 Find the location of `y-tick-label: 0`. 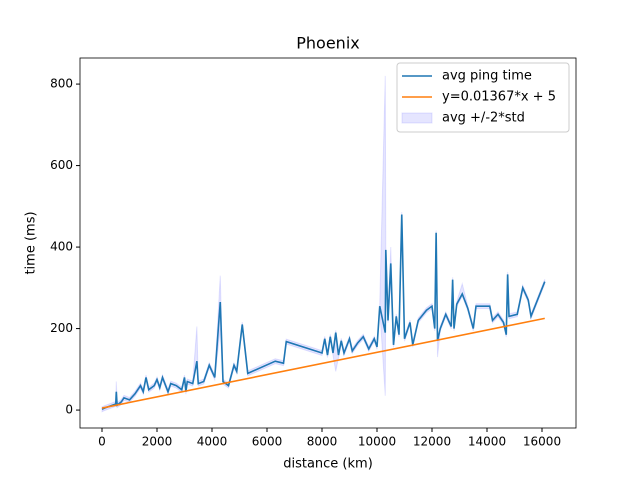

y-tick-label: 0 is located at coordinates (69, 410).